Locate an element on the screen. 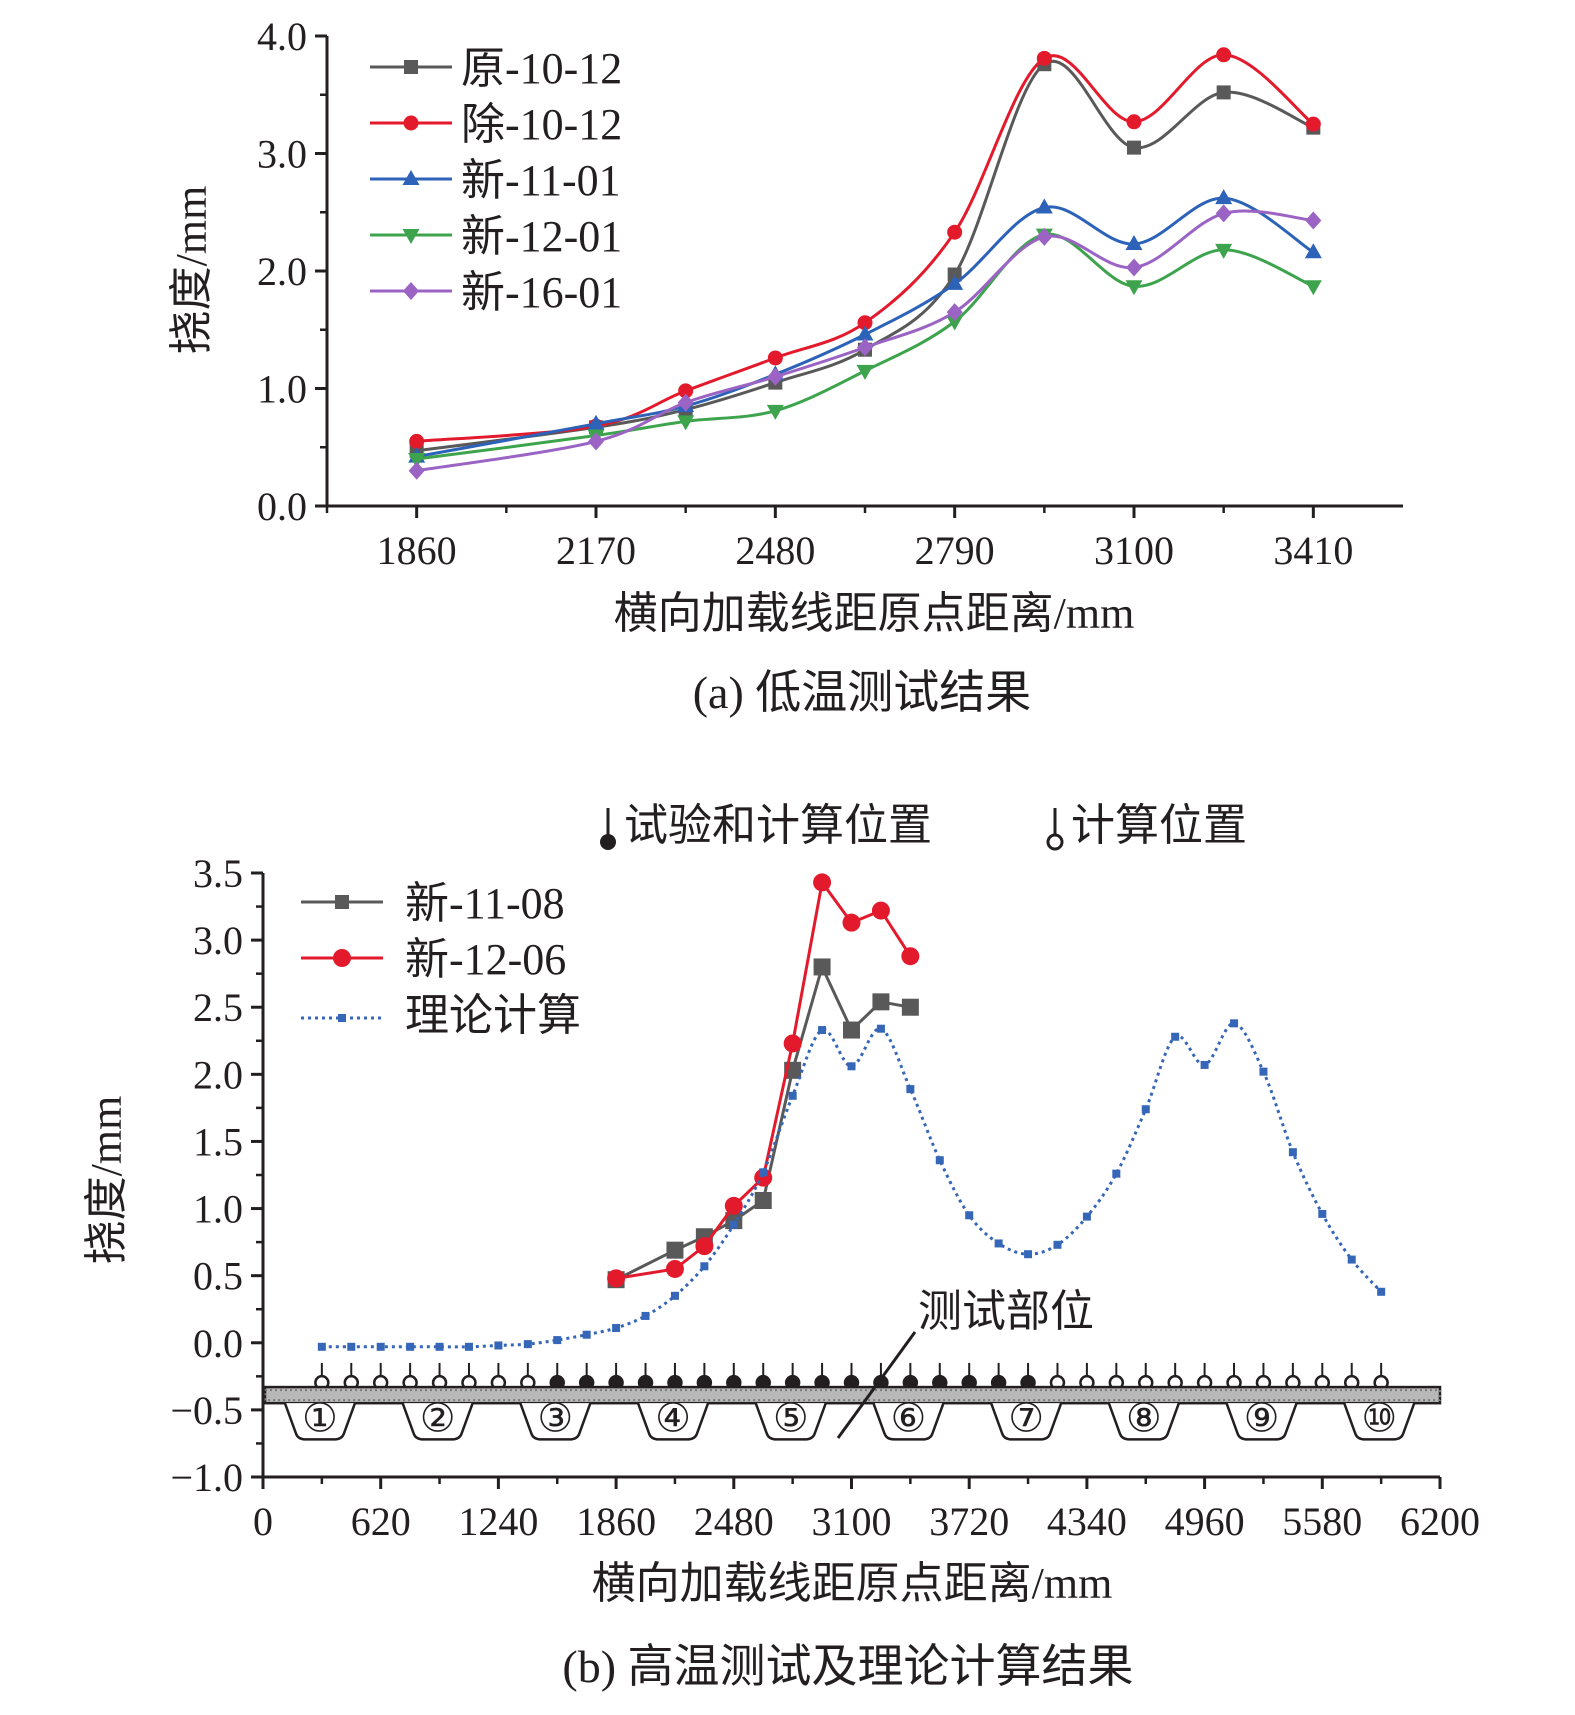 This screenshot has height=1715, width=1575. chart-a-legend-label: 新-16-01 is located at coordinates (541, 292).